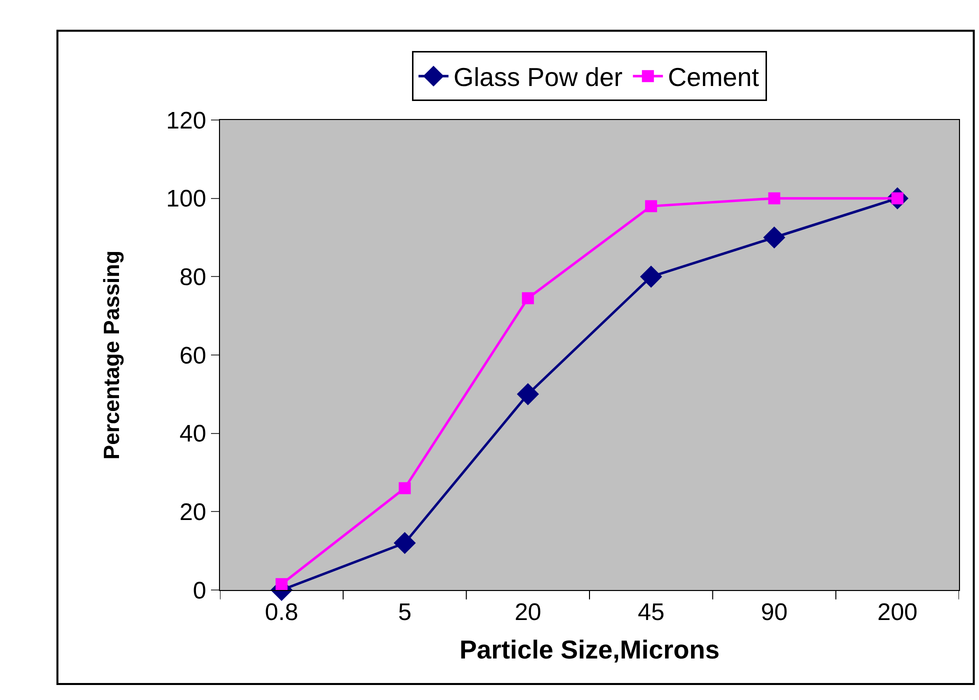 The width and height of the screenshot is (979, 700). I want to click on x-axis-title: Particle Size,Microns, so click(589, 649).